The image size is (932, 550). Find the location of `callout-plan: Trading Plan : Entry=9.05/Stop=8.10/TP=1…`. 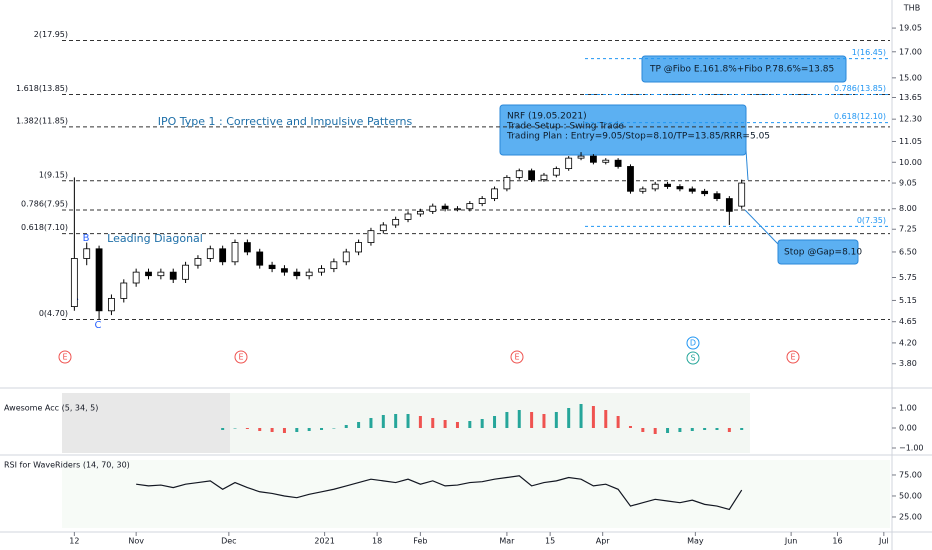

callout-plan: Trading Plan : Entry=9.05/Stop=8.10/TP=1… is located at coordinates (638, 137).